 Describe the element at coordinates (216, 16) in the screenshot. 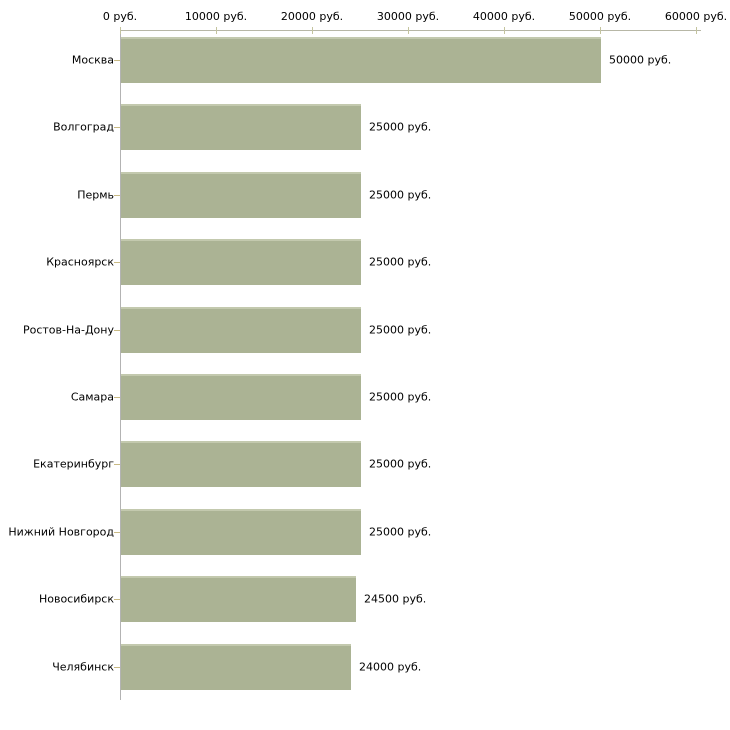

I see `x-axis-tick-label: 10000 руб.` at that location.